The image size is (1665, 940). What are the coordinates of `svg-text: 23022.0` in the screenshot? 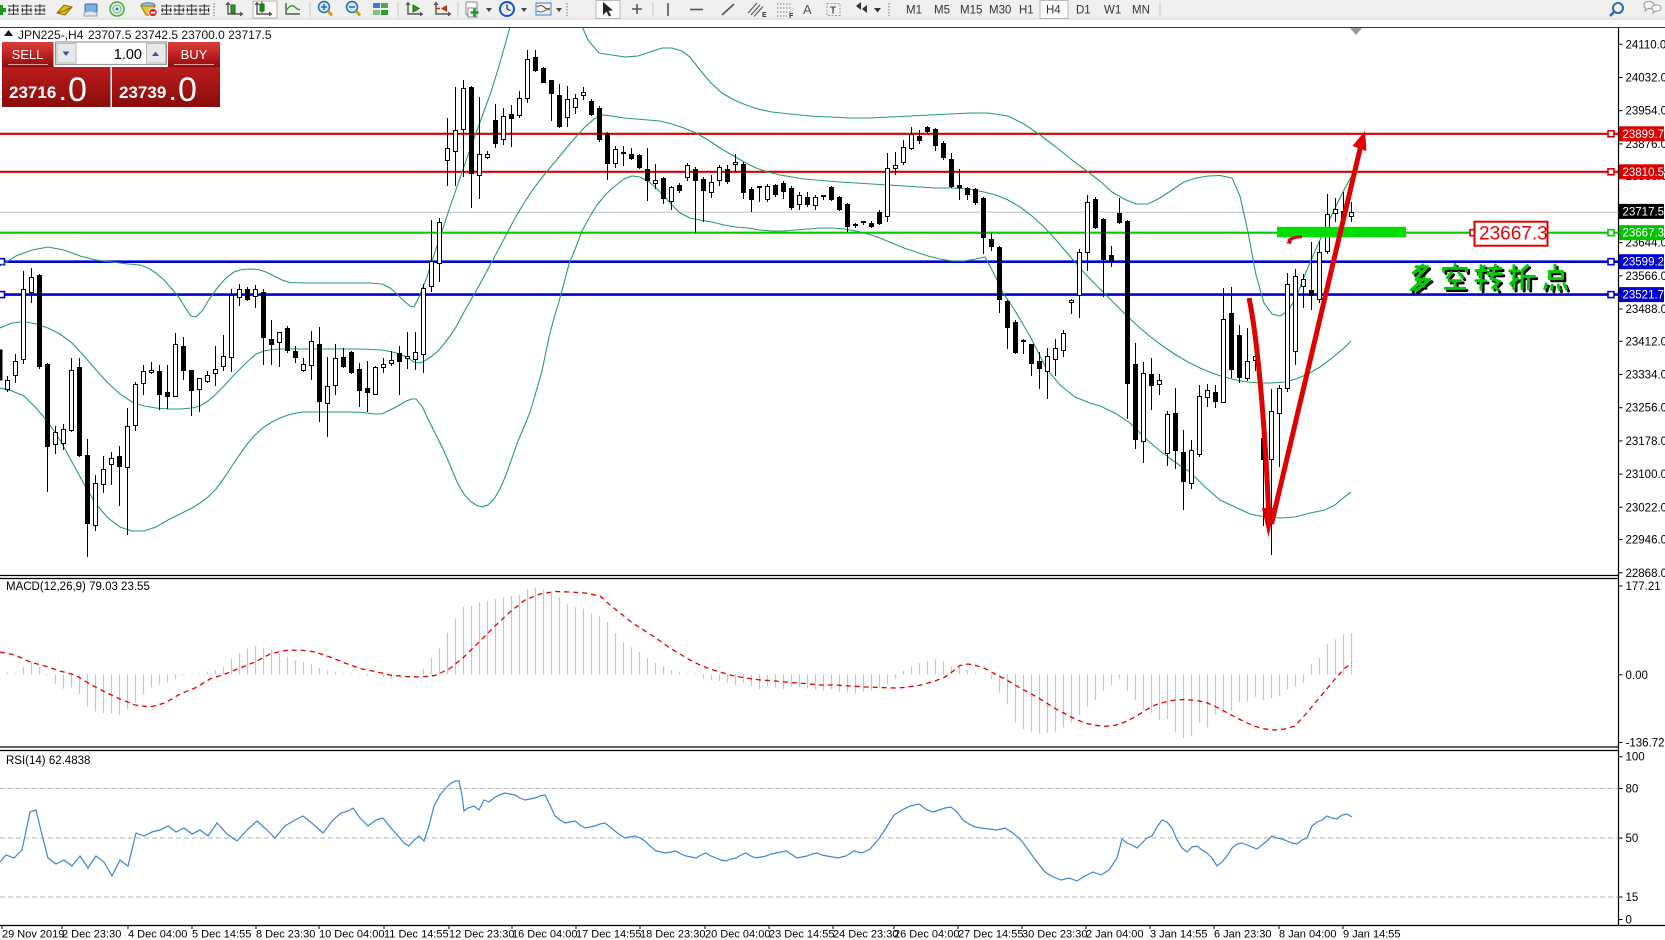 It's located at (1645, 508).